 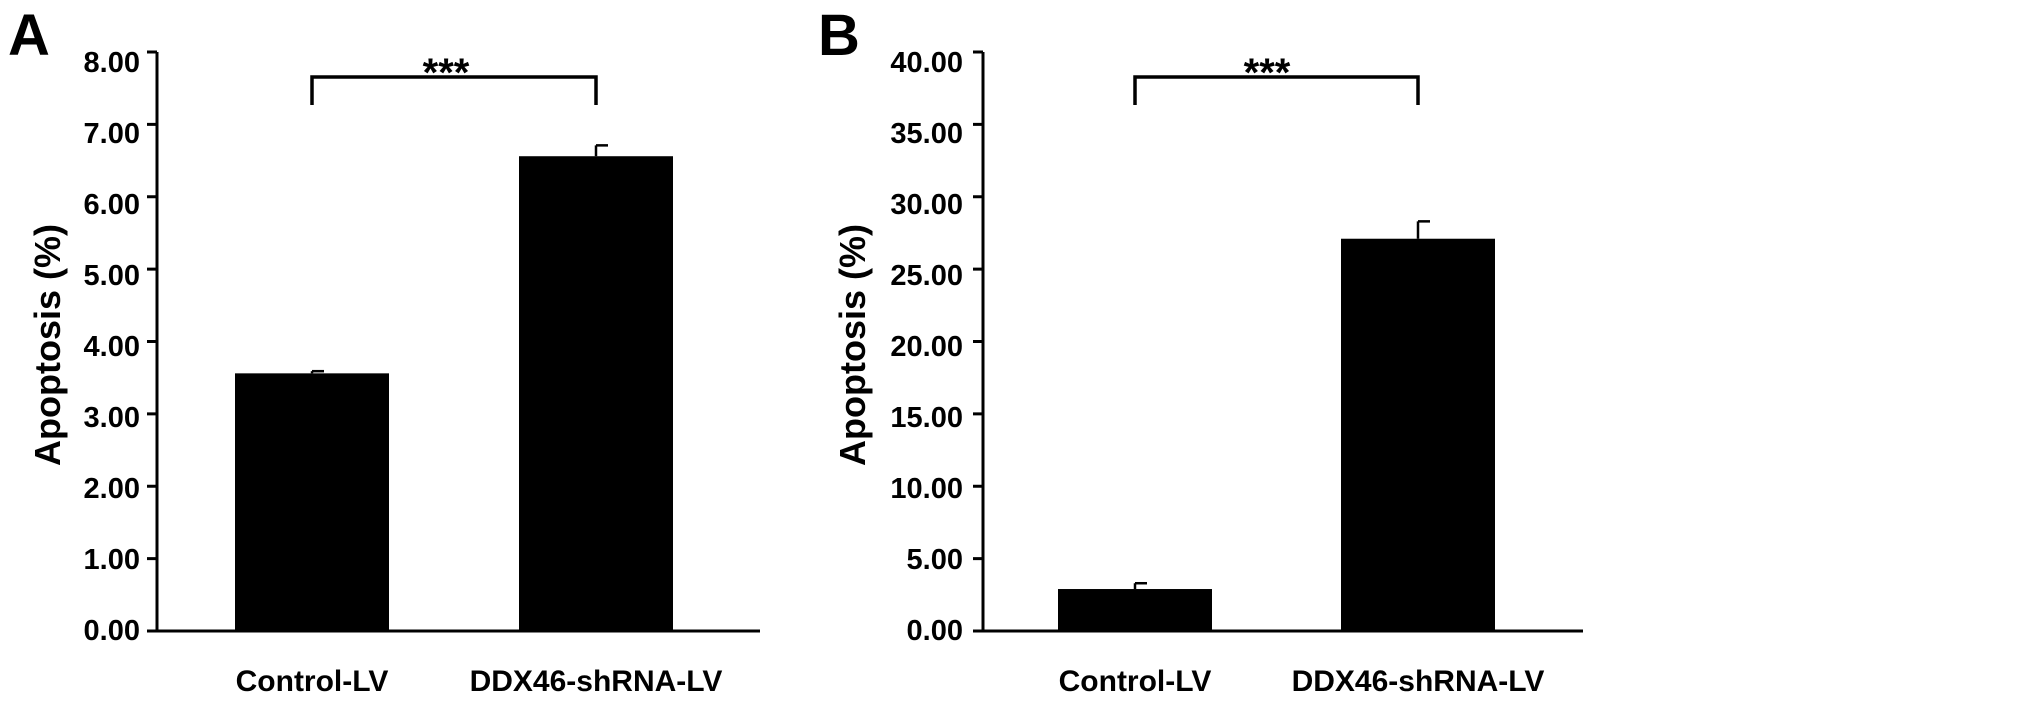 I want to click on y-tick-label-b-7: 35.00, so click(x=926, y=134).